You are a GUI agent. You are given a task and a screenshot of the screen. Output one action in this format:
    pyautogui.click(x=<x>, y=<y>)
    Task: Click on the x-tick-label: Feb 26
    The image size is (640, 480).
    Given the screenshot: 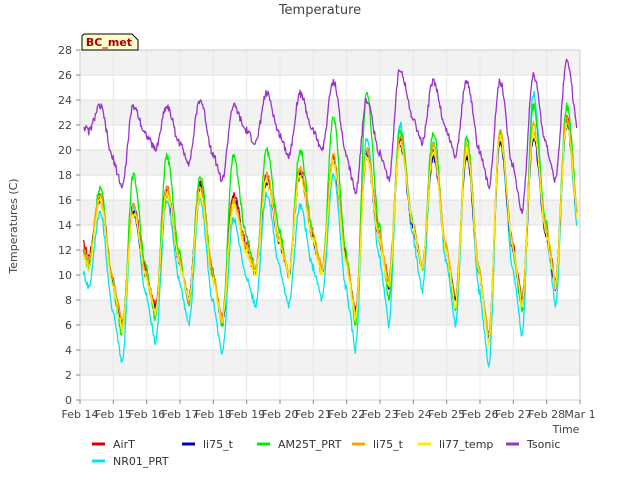 What is the action you would take?
    pyautogui.click(x=480, y=414)
    